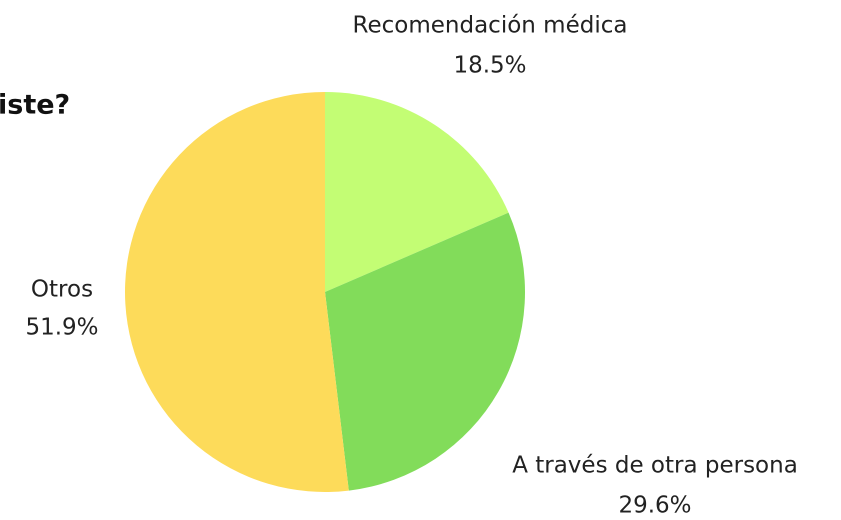 This screenshot has width=841, height=520. Describe the element at coordinates (62, 290) in the screenshot. I see `slice-label: Otros` at that location.